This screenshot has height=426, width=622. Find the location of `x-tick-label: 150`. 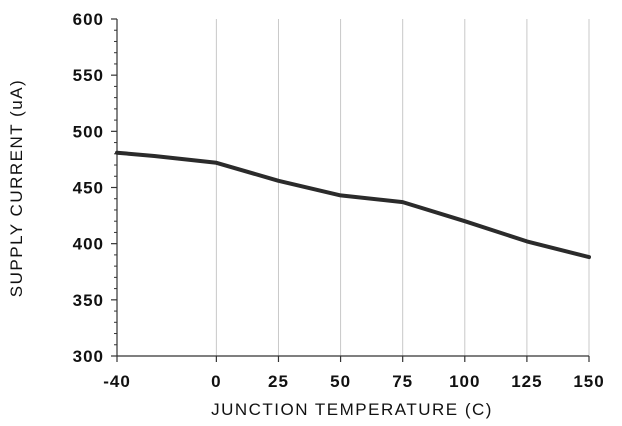

x-tick-label: 150 is located at coordinates (588, 381).